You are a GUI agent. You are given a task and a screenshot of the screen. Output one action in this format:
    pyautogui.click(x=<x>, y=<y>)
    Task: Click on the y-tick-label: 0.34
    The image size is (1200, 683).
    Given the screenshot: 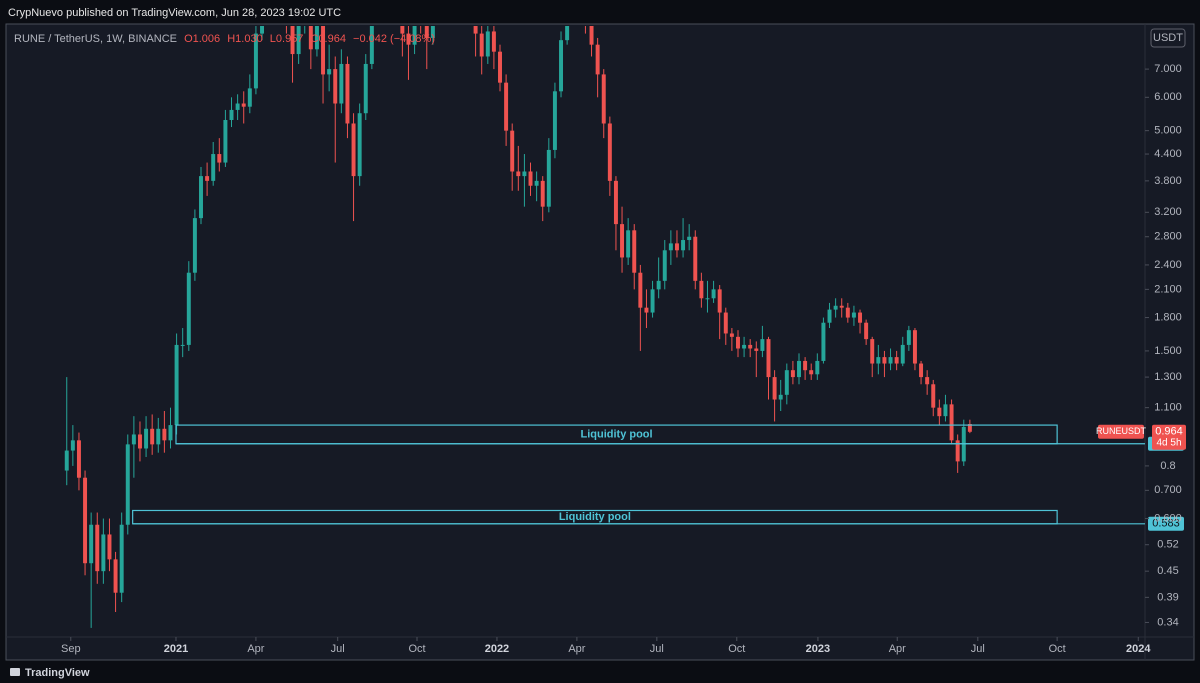 What is the action you would take?
    pyautogui.click(x=1167, y=622)
    